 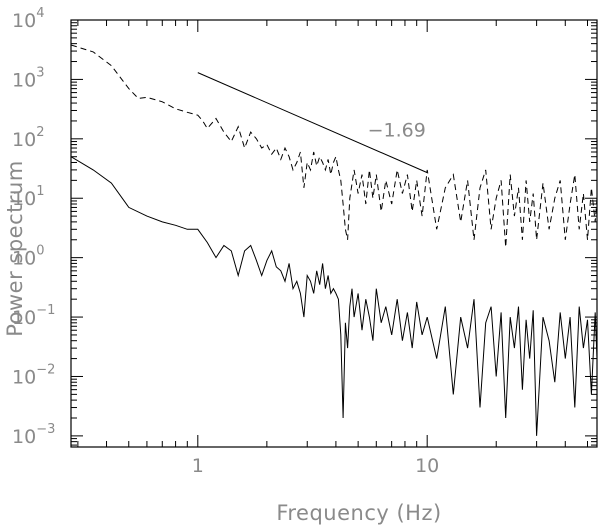 I want to click on y-tick-label: 10⁴, so click(x=28, y=19).